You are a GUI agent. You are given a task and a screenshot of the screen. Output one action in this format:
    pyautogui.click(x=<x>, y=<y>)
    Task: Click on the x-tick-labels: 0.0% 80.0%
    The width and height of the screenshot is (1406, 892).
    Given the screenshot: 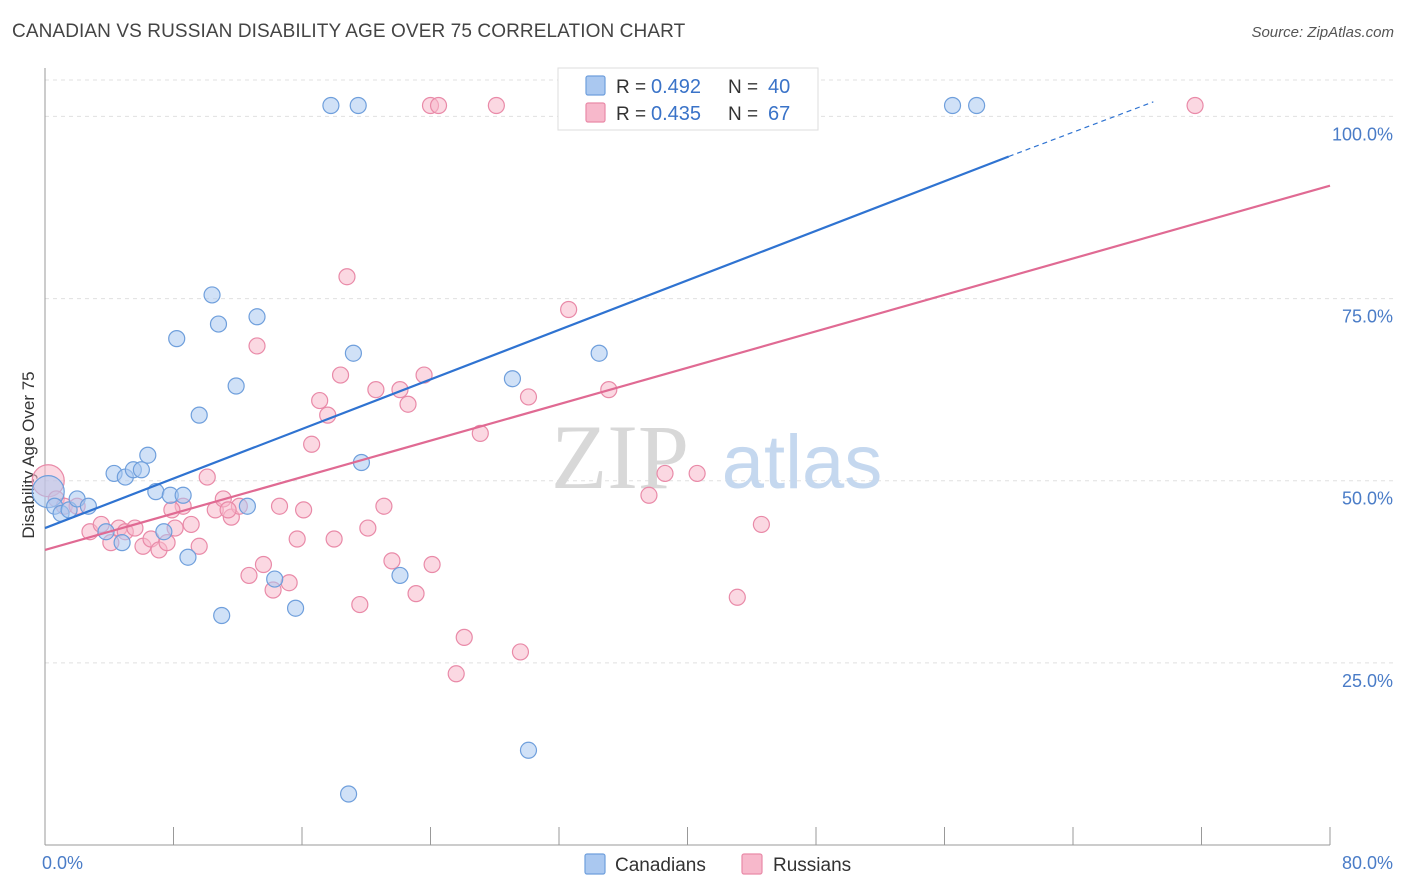 What is the action you would take?
    pyautogui.click(x=717, y=863)
    